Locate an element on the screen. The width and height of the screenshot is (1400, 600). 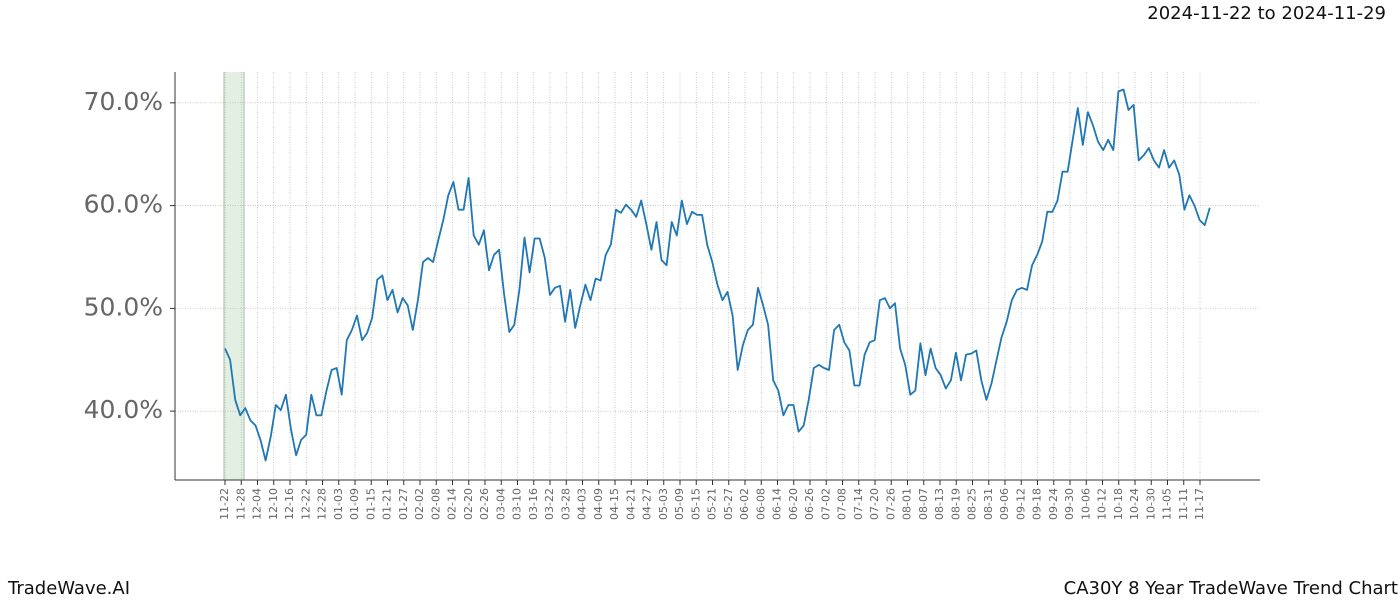
x-tick-label: 10-06 is located at coordinates (1085, 504).